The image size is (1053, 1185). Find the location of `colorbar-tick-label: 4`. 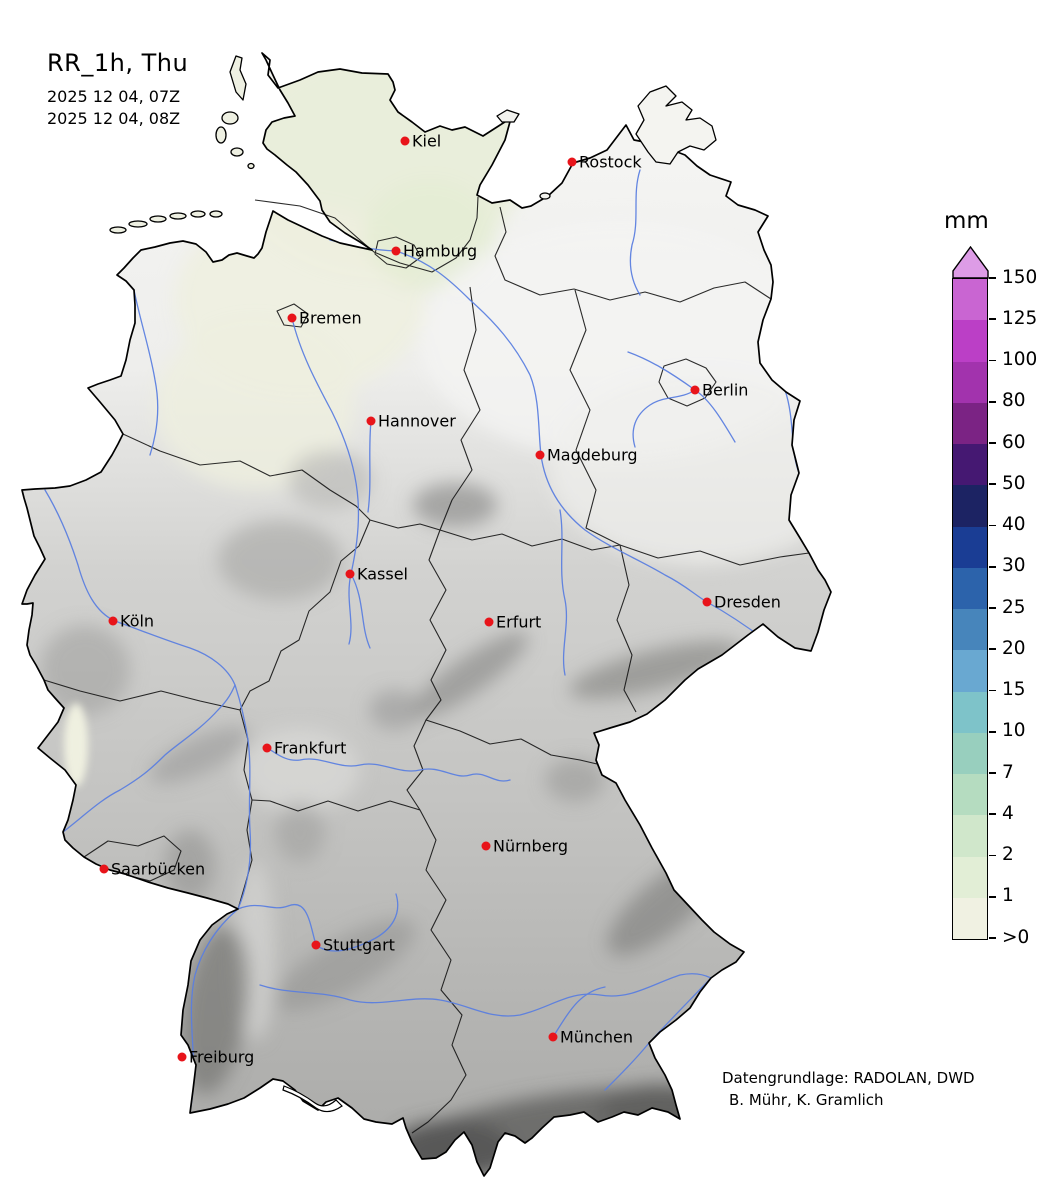

colorbar-tick-label: 4 is located at coordinates (1008, 813).